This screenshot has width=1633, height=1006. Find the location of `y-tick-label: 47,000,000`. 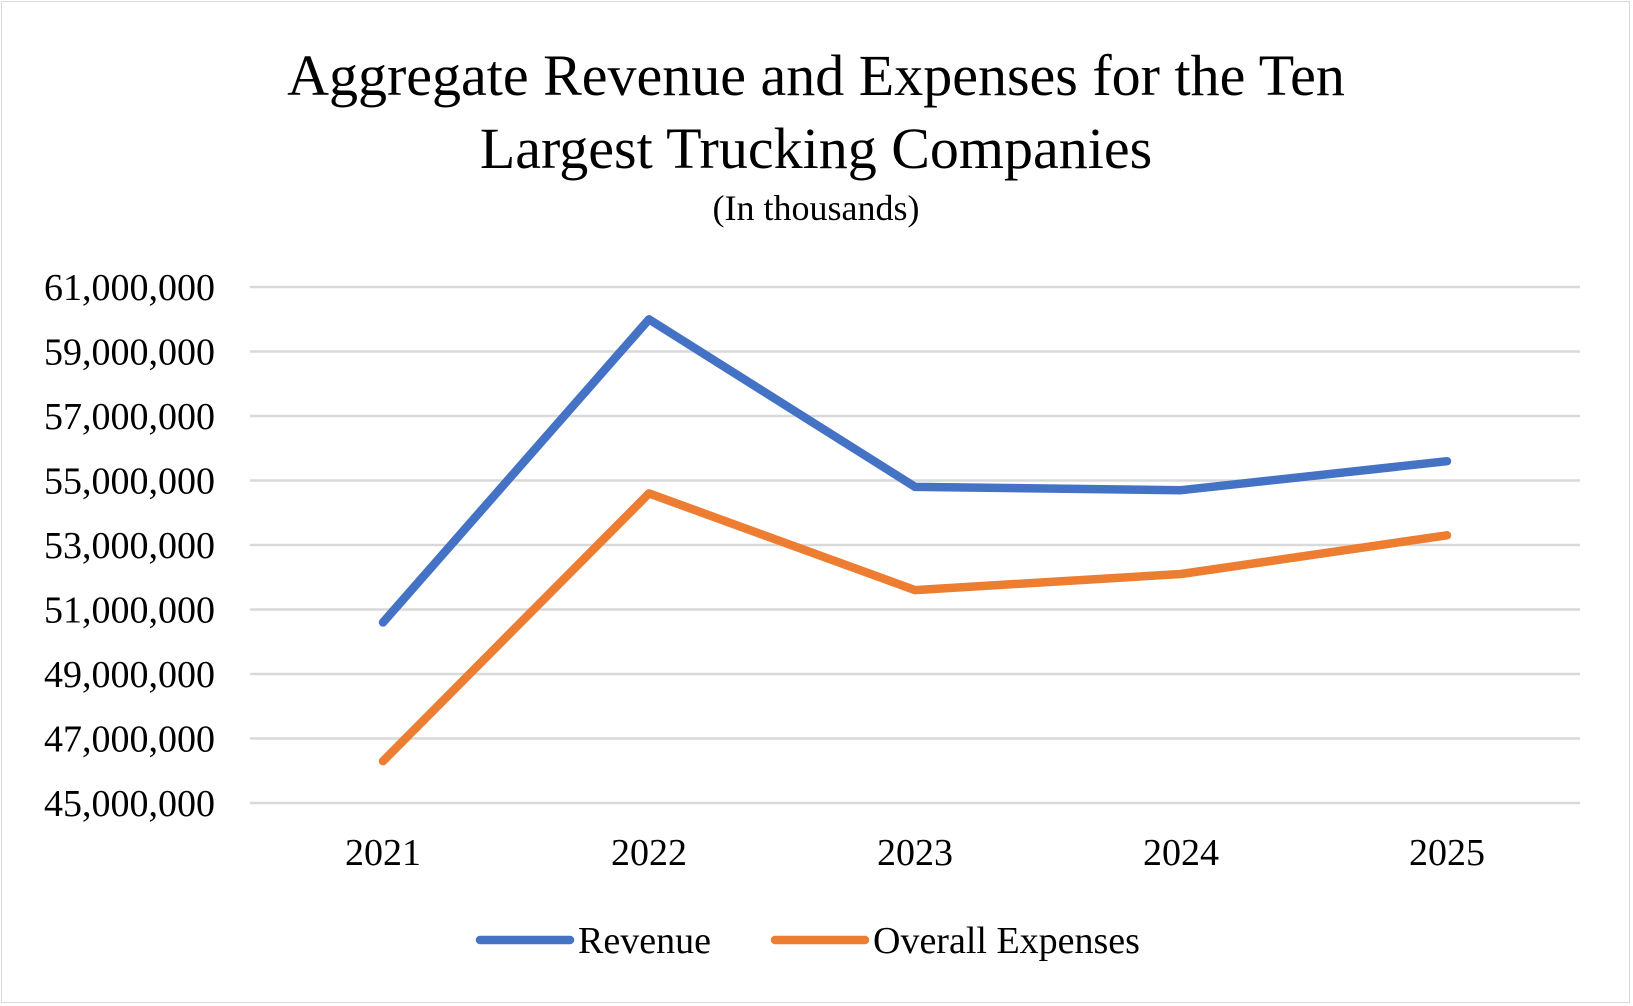

y-tick-label: 47,000,000 is located at coordinates (129, 740).